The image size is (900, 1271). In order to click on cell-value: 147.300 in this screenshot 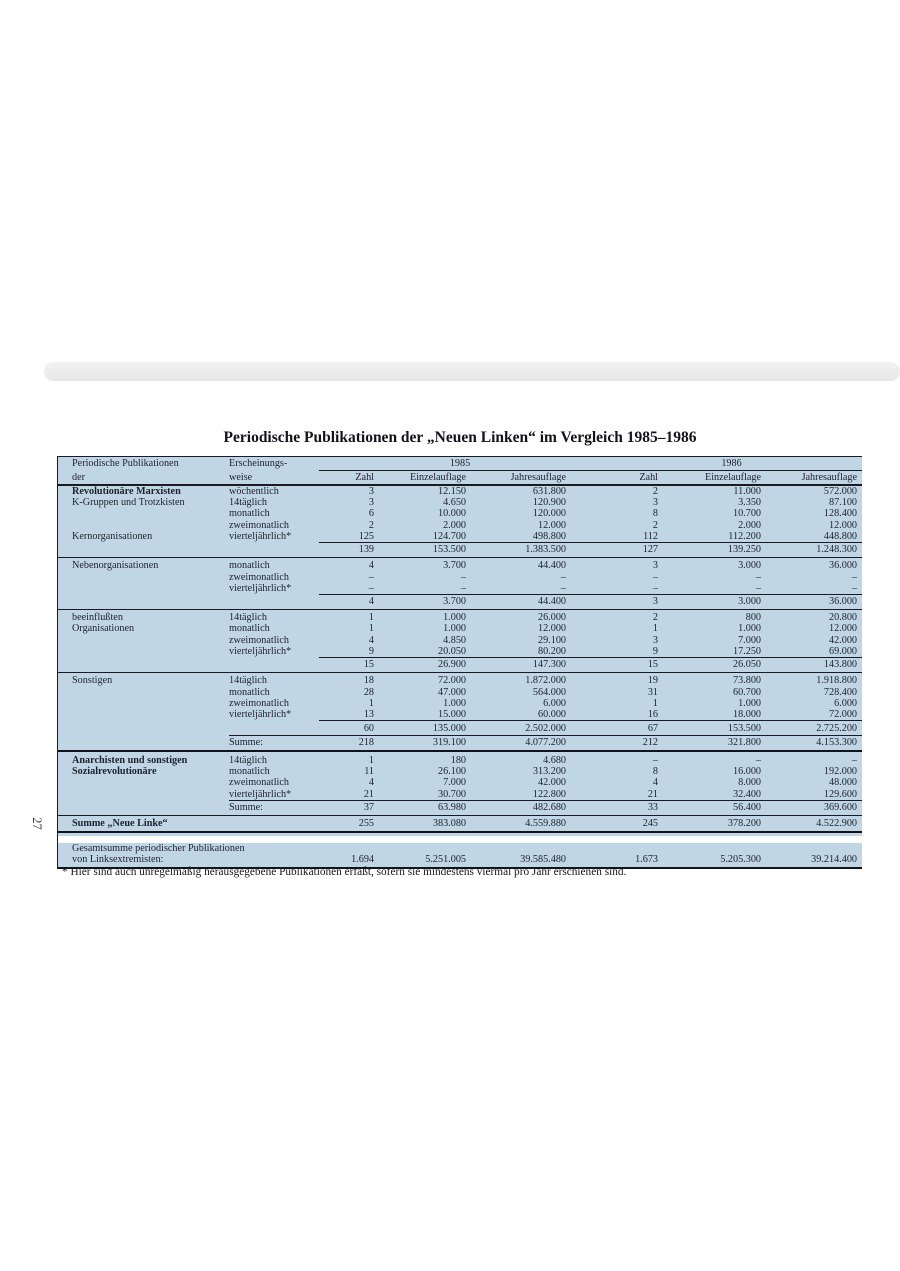, I will do `click(549, 665)`.